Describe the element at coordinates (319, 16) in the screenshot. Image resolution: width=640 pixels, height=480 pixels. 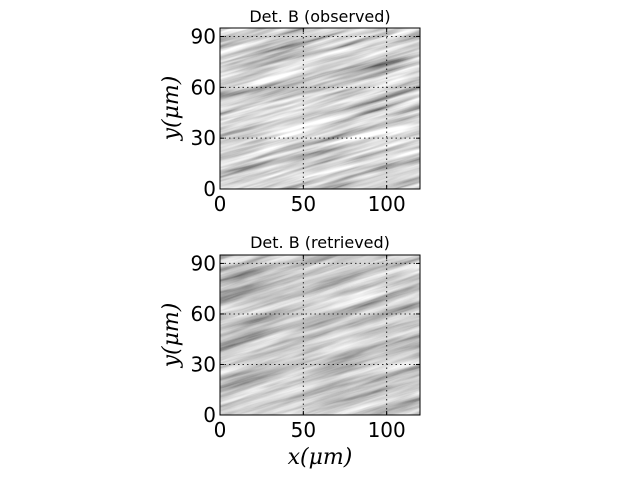
I see `chart-title: Det. B (observed)` at that location.